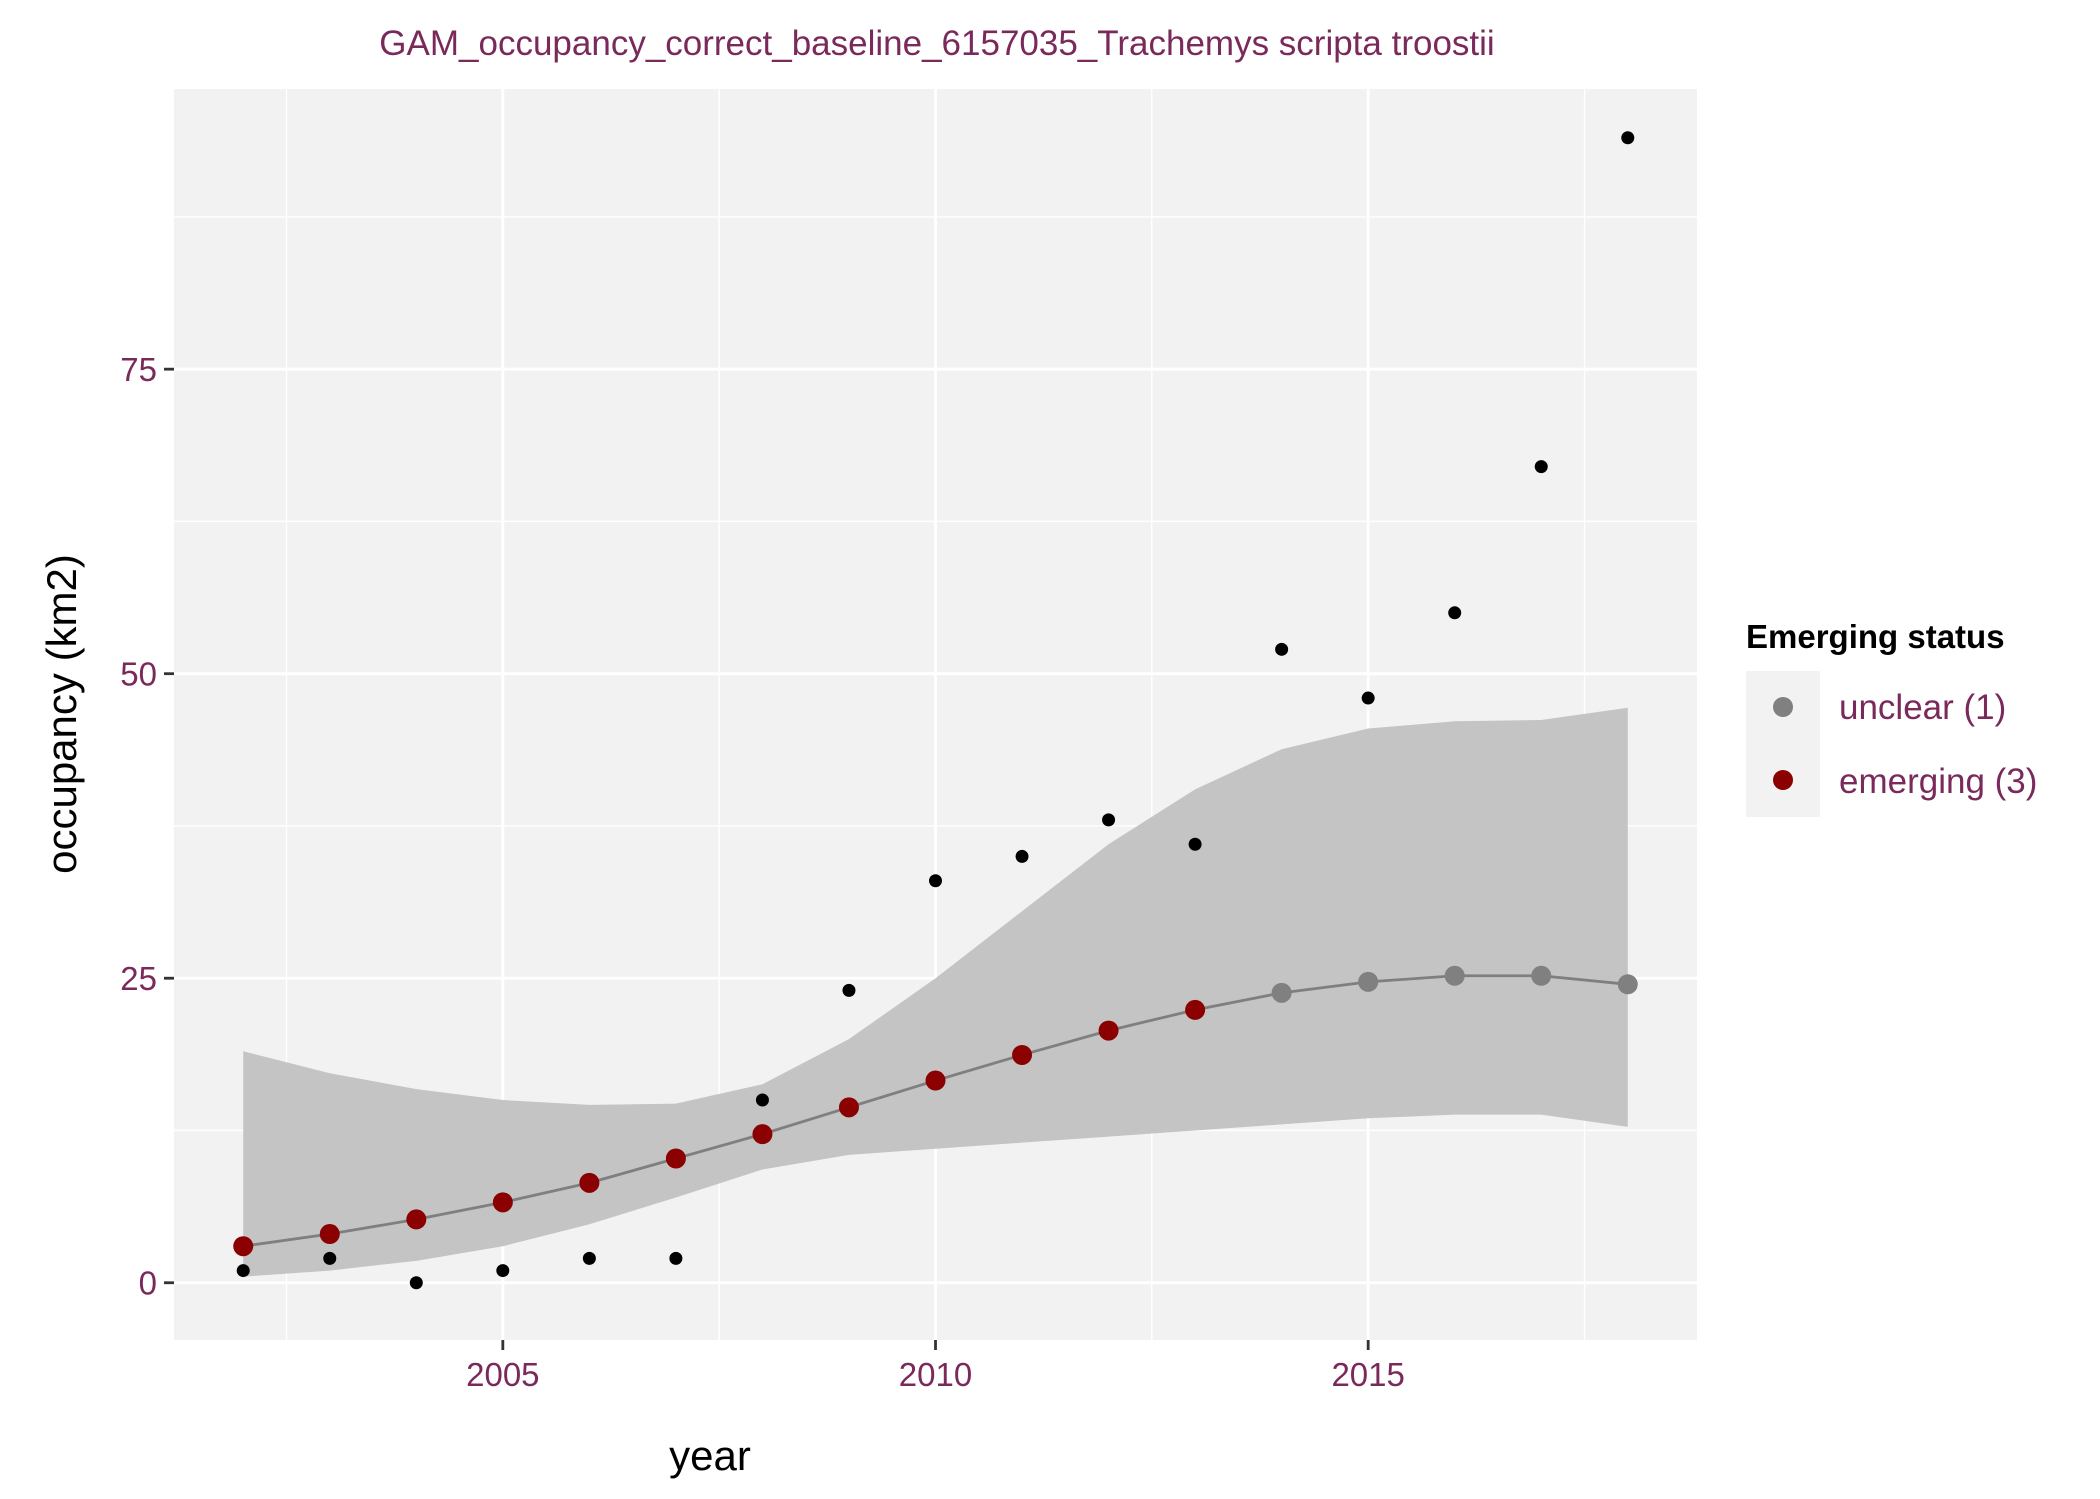 This screenshot has width=2100, height=1499. I want to click on y-tick-label: 50, so click(138, 674).